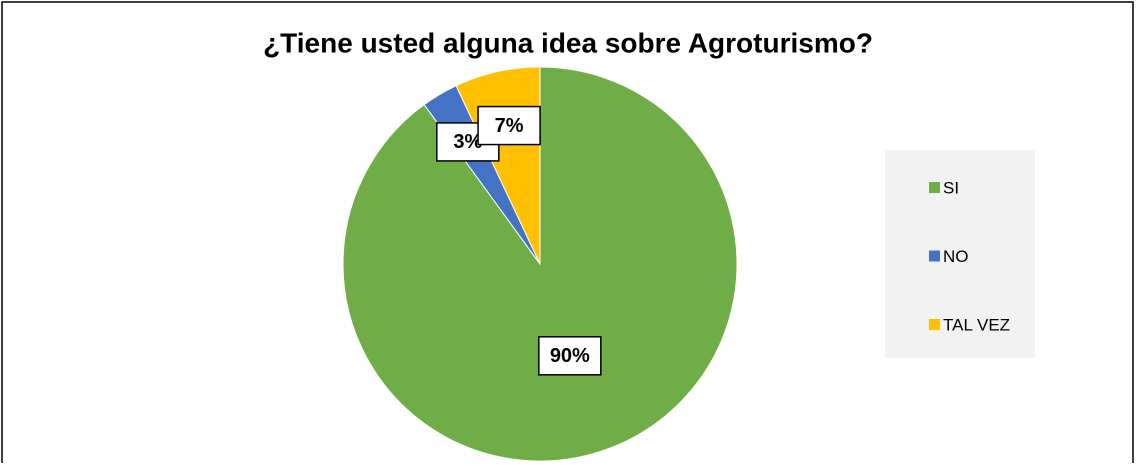 The image size is (1136, 468). Describe the element at coordinates (956, 256) in the screenshot. I see `legend-label: NO` at that location.